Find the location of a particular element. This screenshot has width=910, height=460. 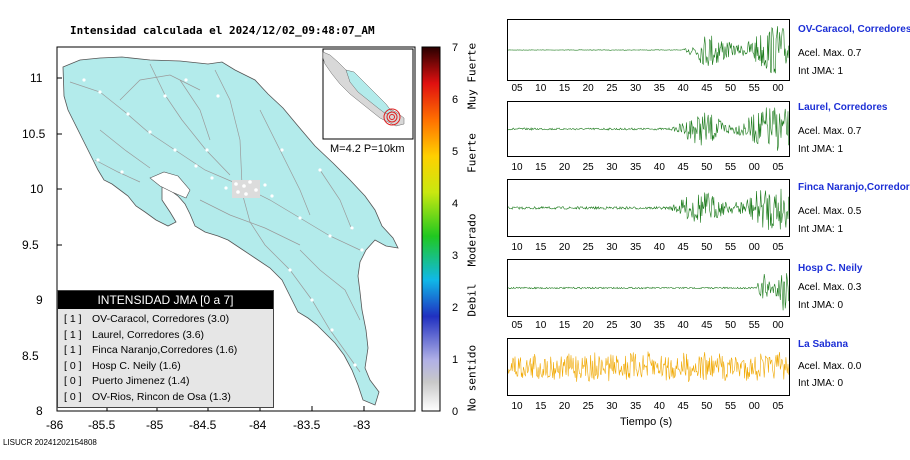

lon-tick-label: -84.5 is located at coordinates (203, 425).